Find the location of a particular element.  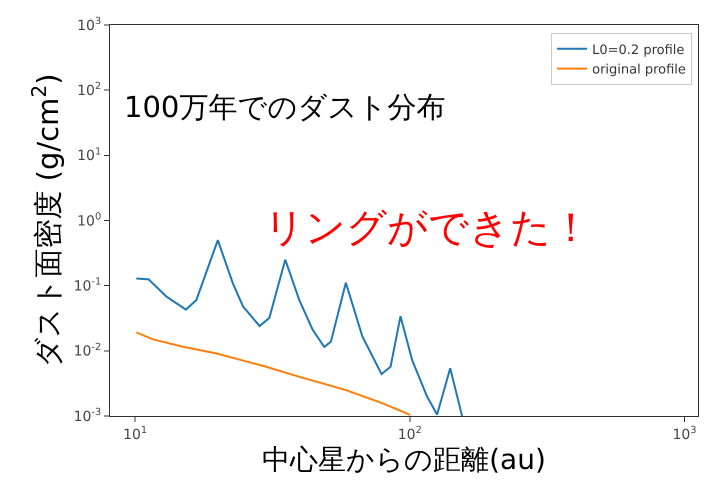

y-tick-label: 10$^{2}$ is located at coordinates (89, 90).